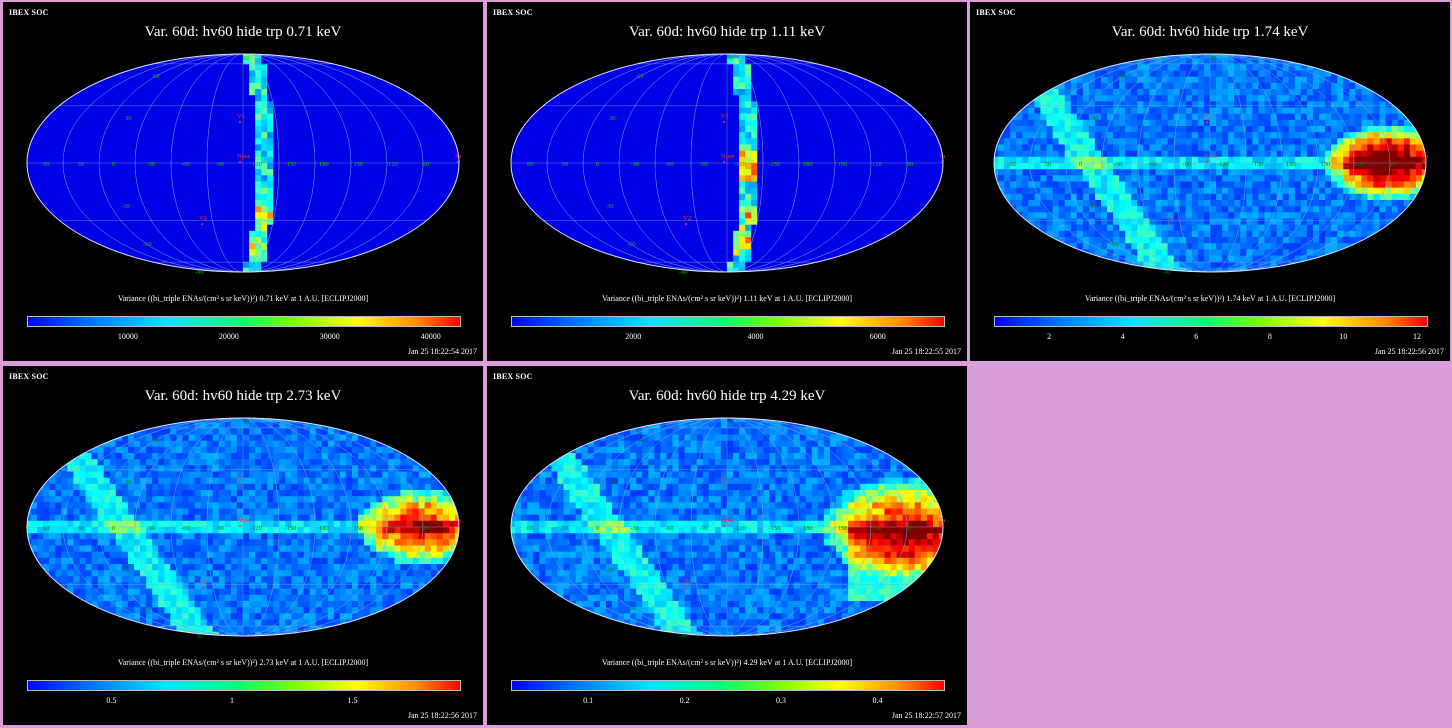 Image resolution: width=1452 pixels, height=728 pixels. I want to click on colorbar-tick-label: 40000, so click(430, 336).